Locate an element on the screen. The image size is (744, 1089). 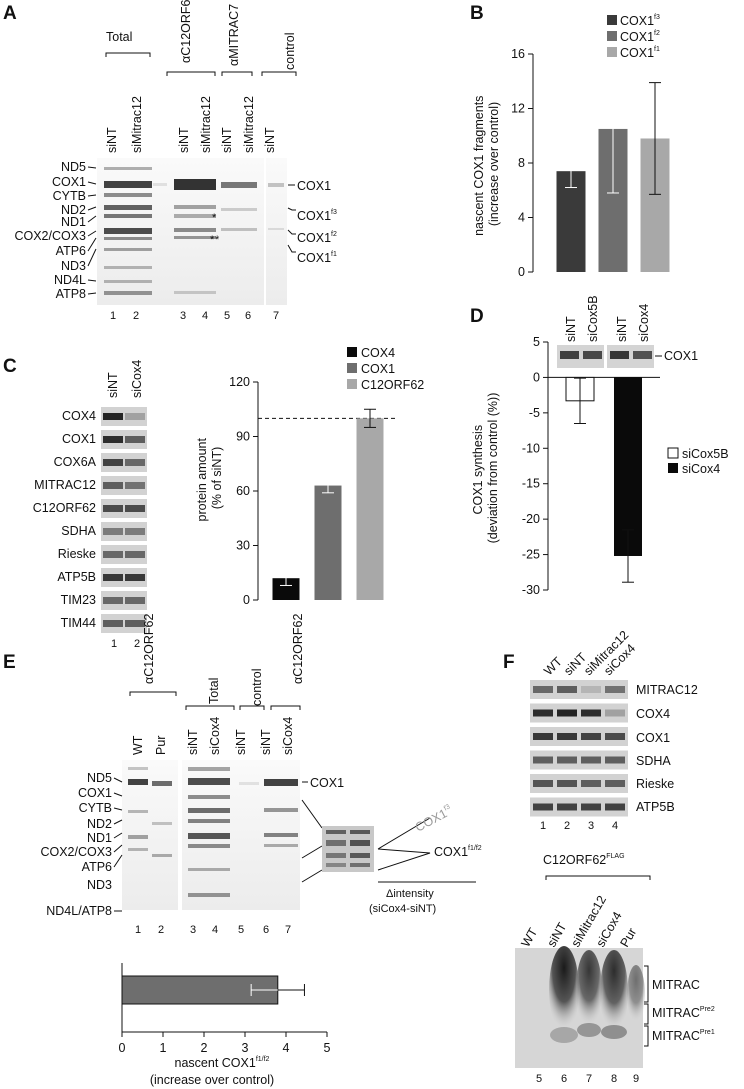
a-lane-3: siNT is located at coordinates (184, 140).